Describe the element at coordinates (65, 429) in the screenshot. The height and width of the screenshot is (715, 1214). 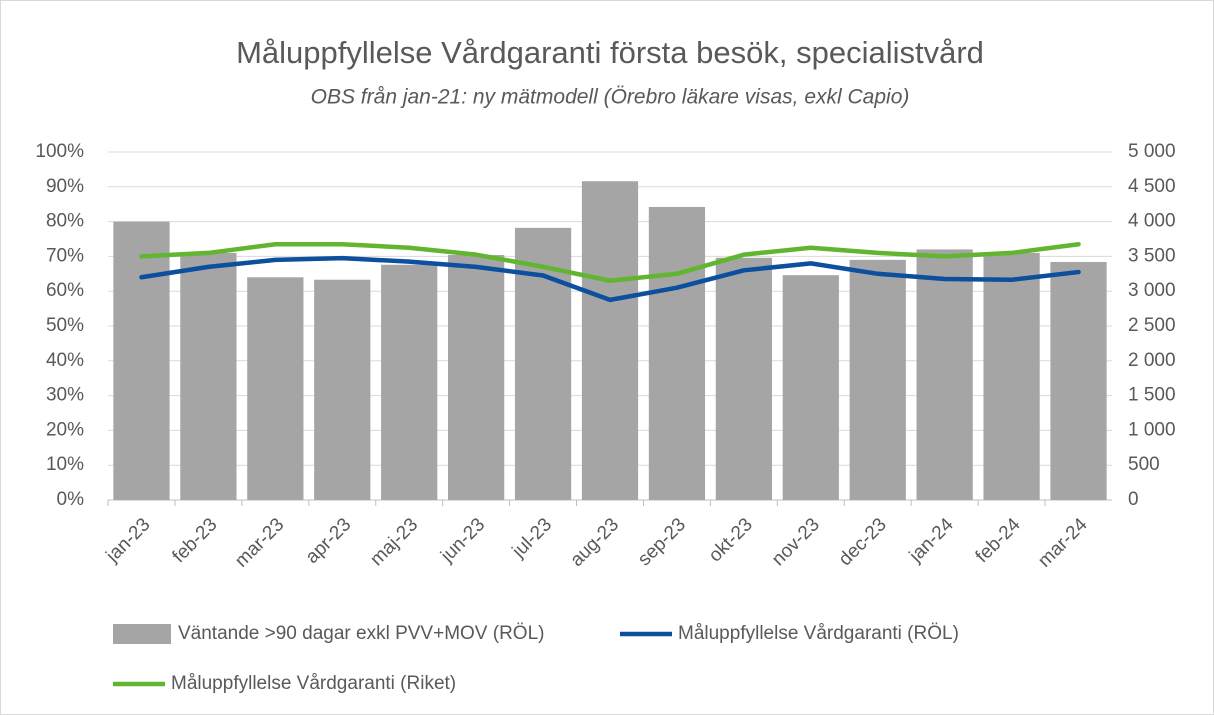
I see `y-tick-label: 20%` at that location.